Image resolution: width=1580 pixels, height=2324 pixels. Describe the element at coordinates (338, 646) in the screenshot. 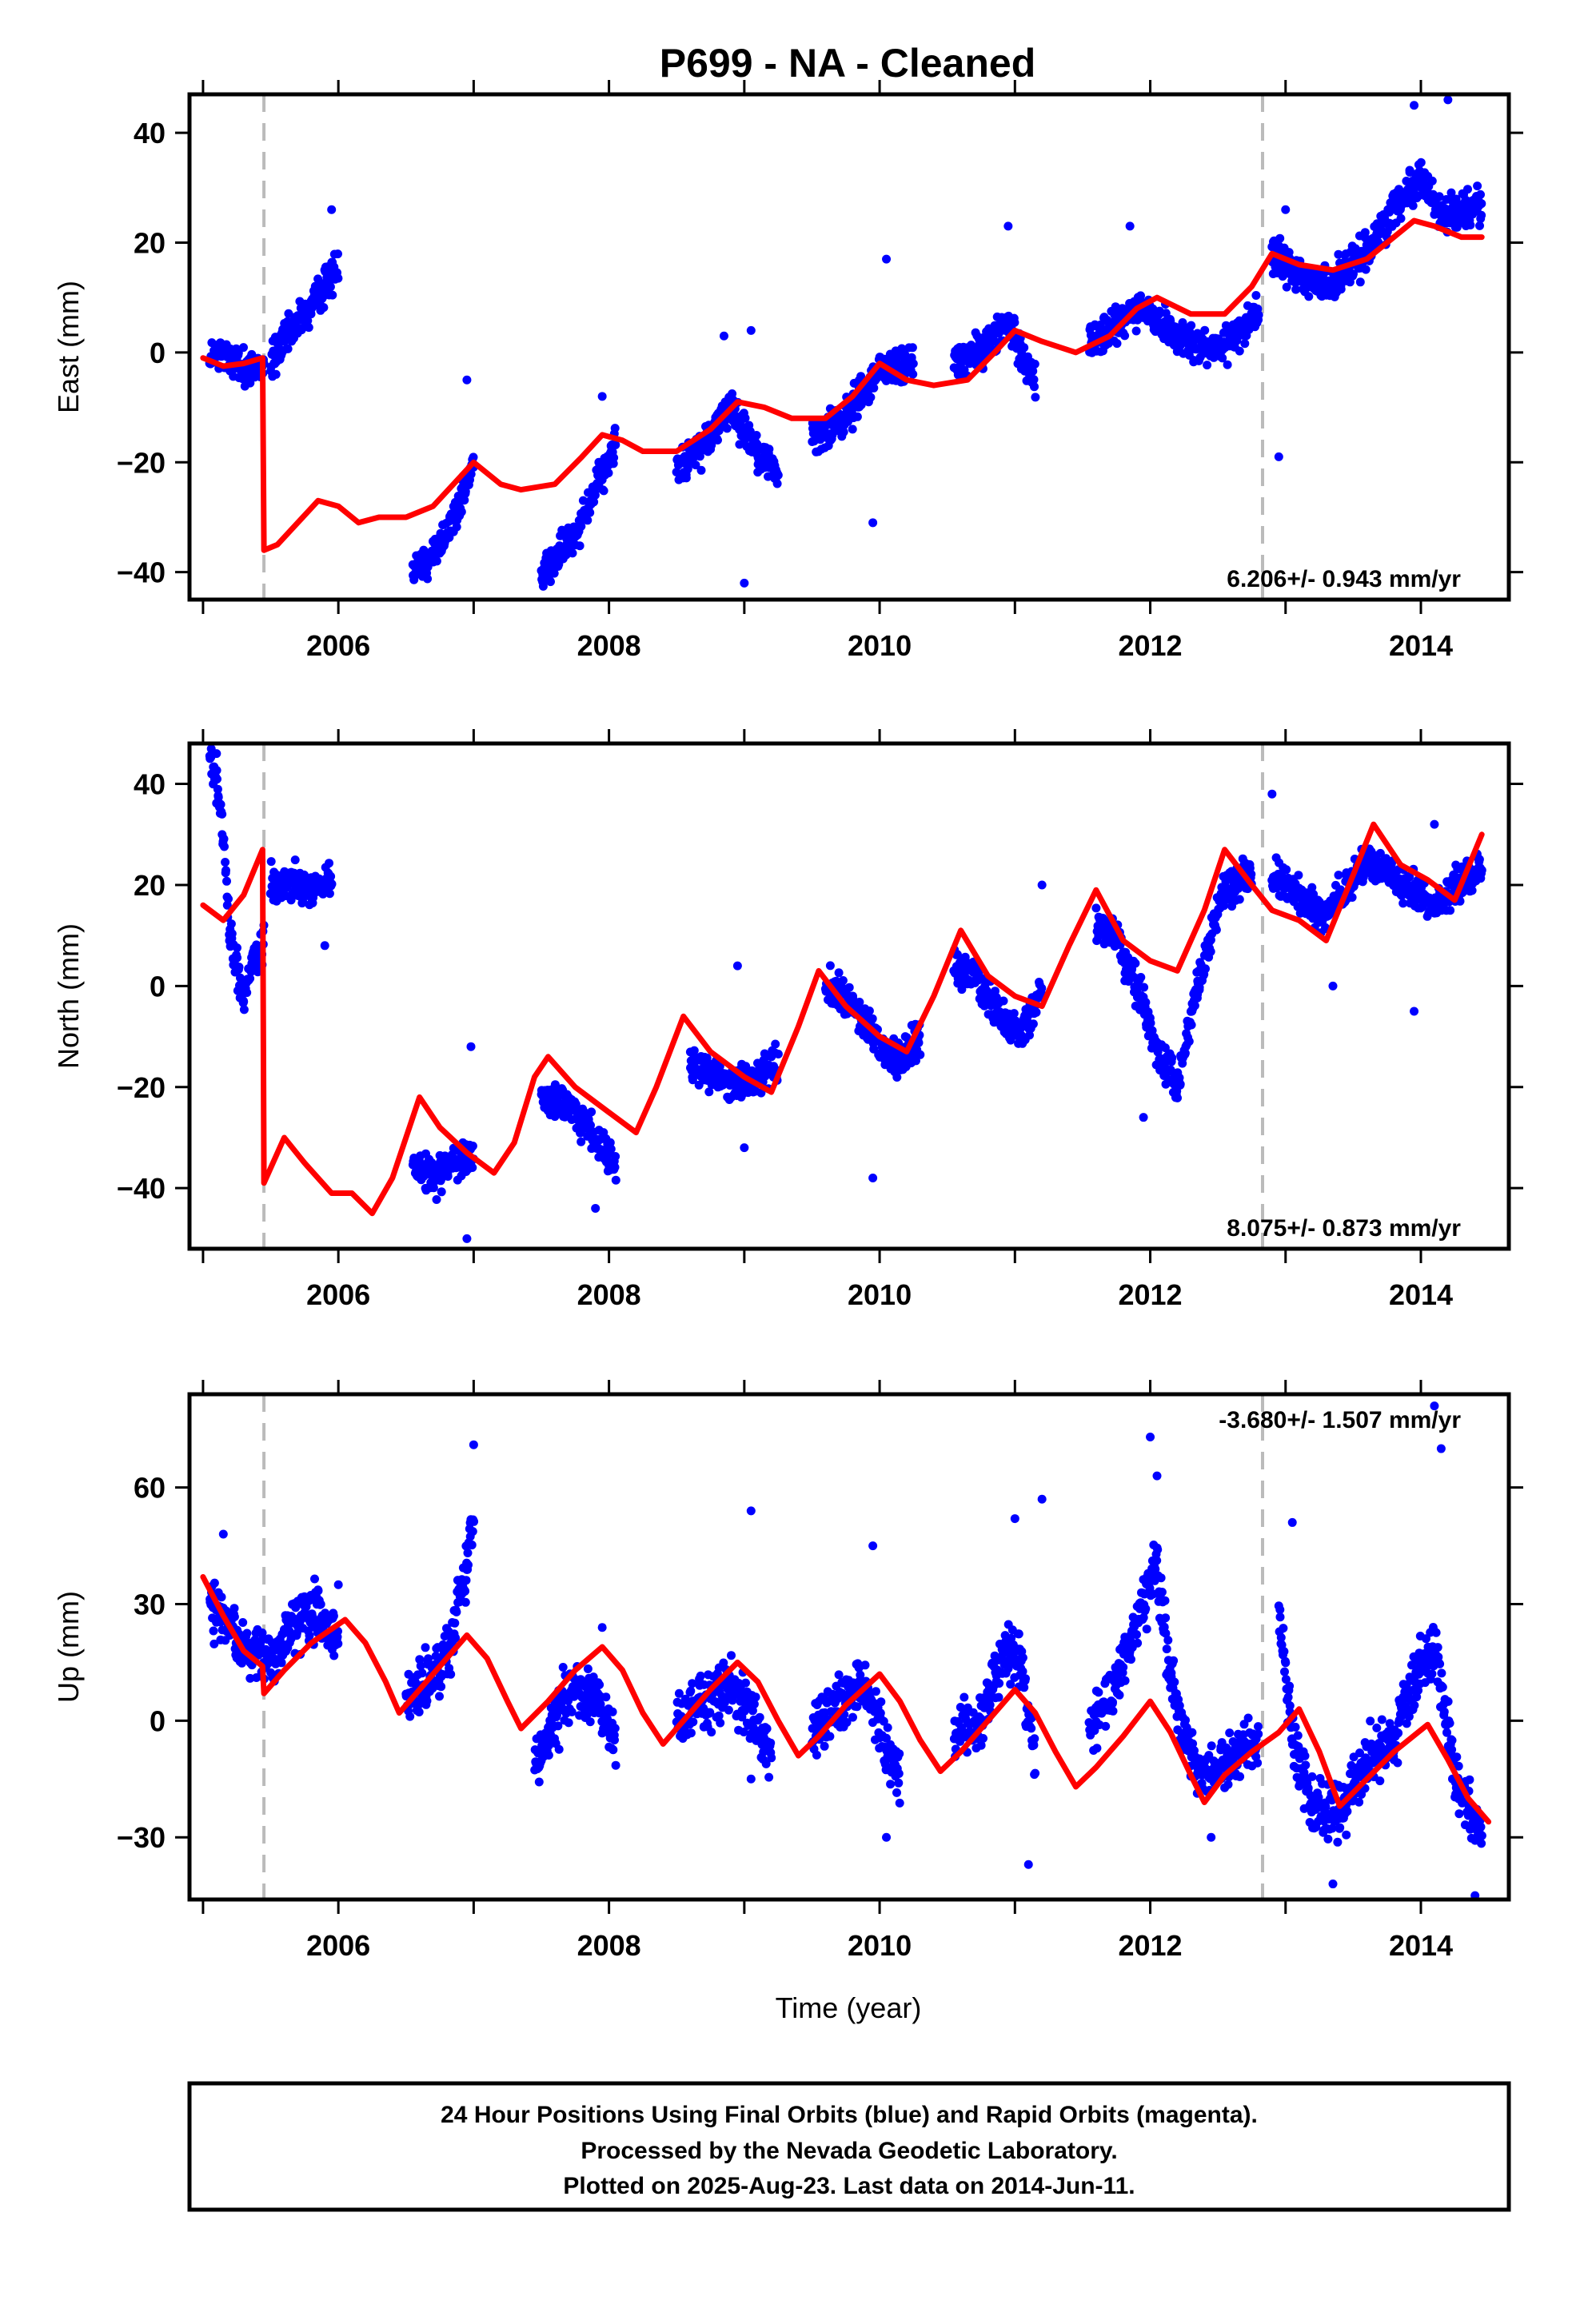

I see `east-x-tick-label: 2006` at that location.